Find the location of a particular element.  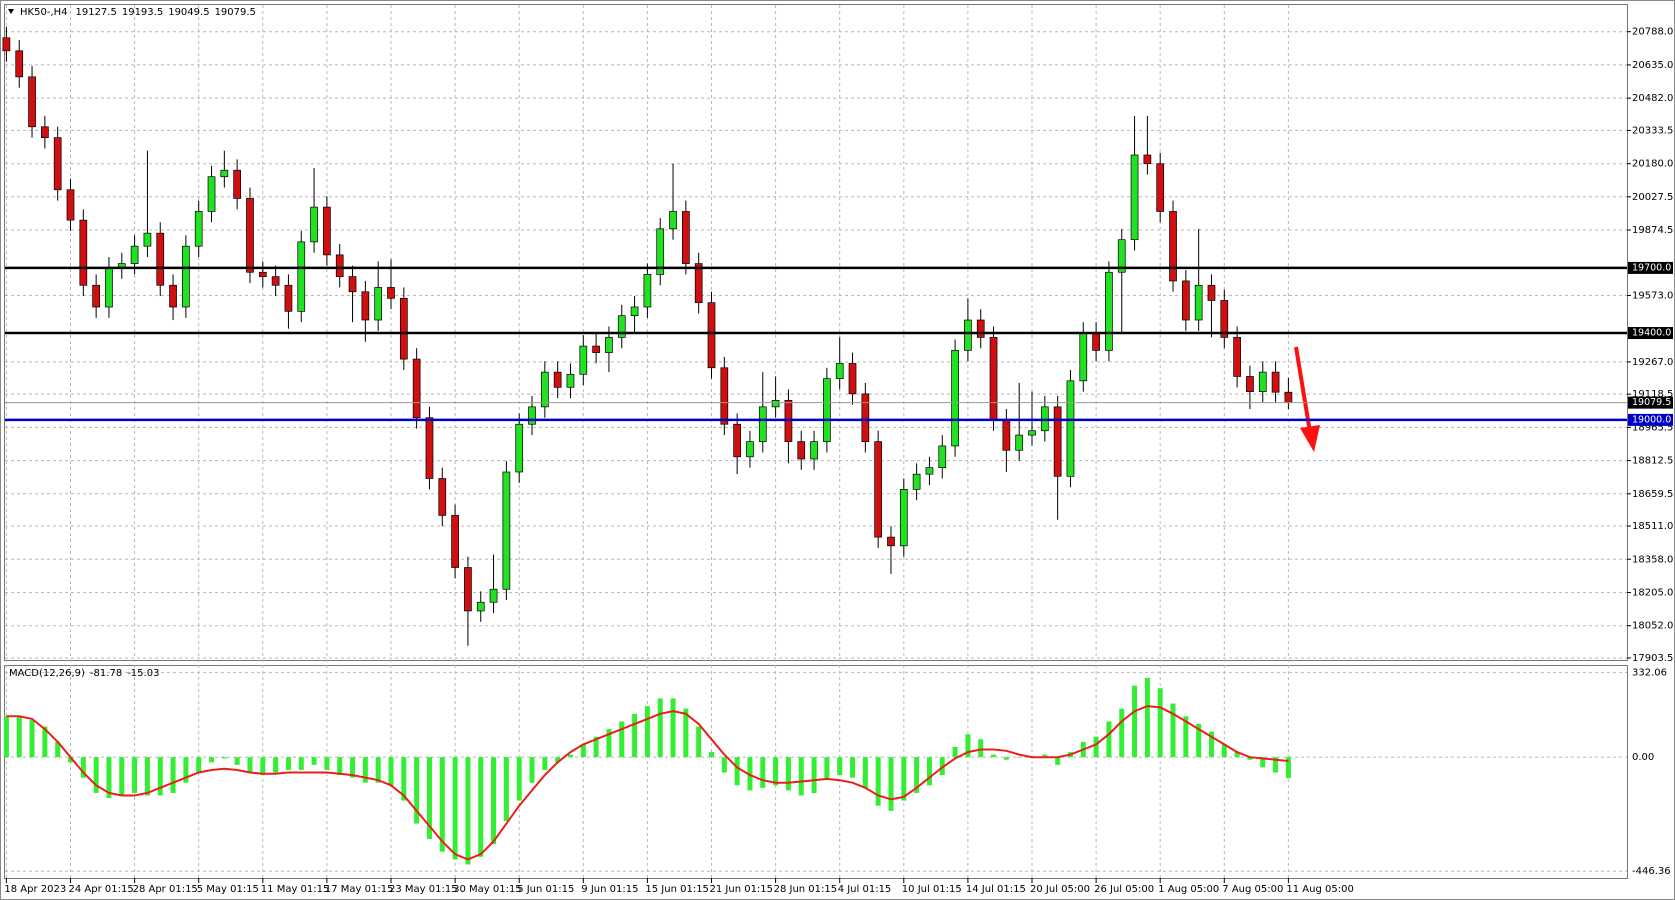

x-tick-label: 30 May 01:15 is located at coordinates (487, 889).